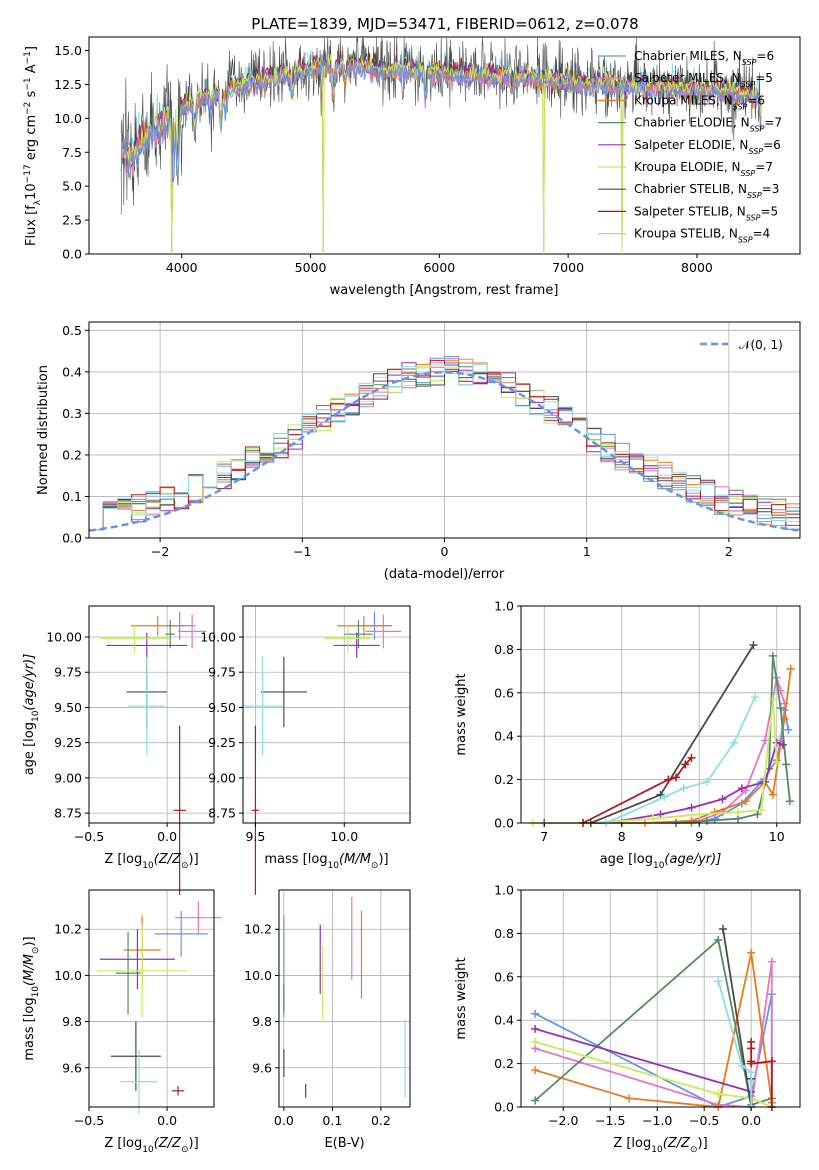  What do you see at coordinates (699, 836) in the screenshot?
I see `x-tick-label: 9` at bounding box center [699, 836].